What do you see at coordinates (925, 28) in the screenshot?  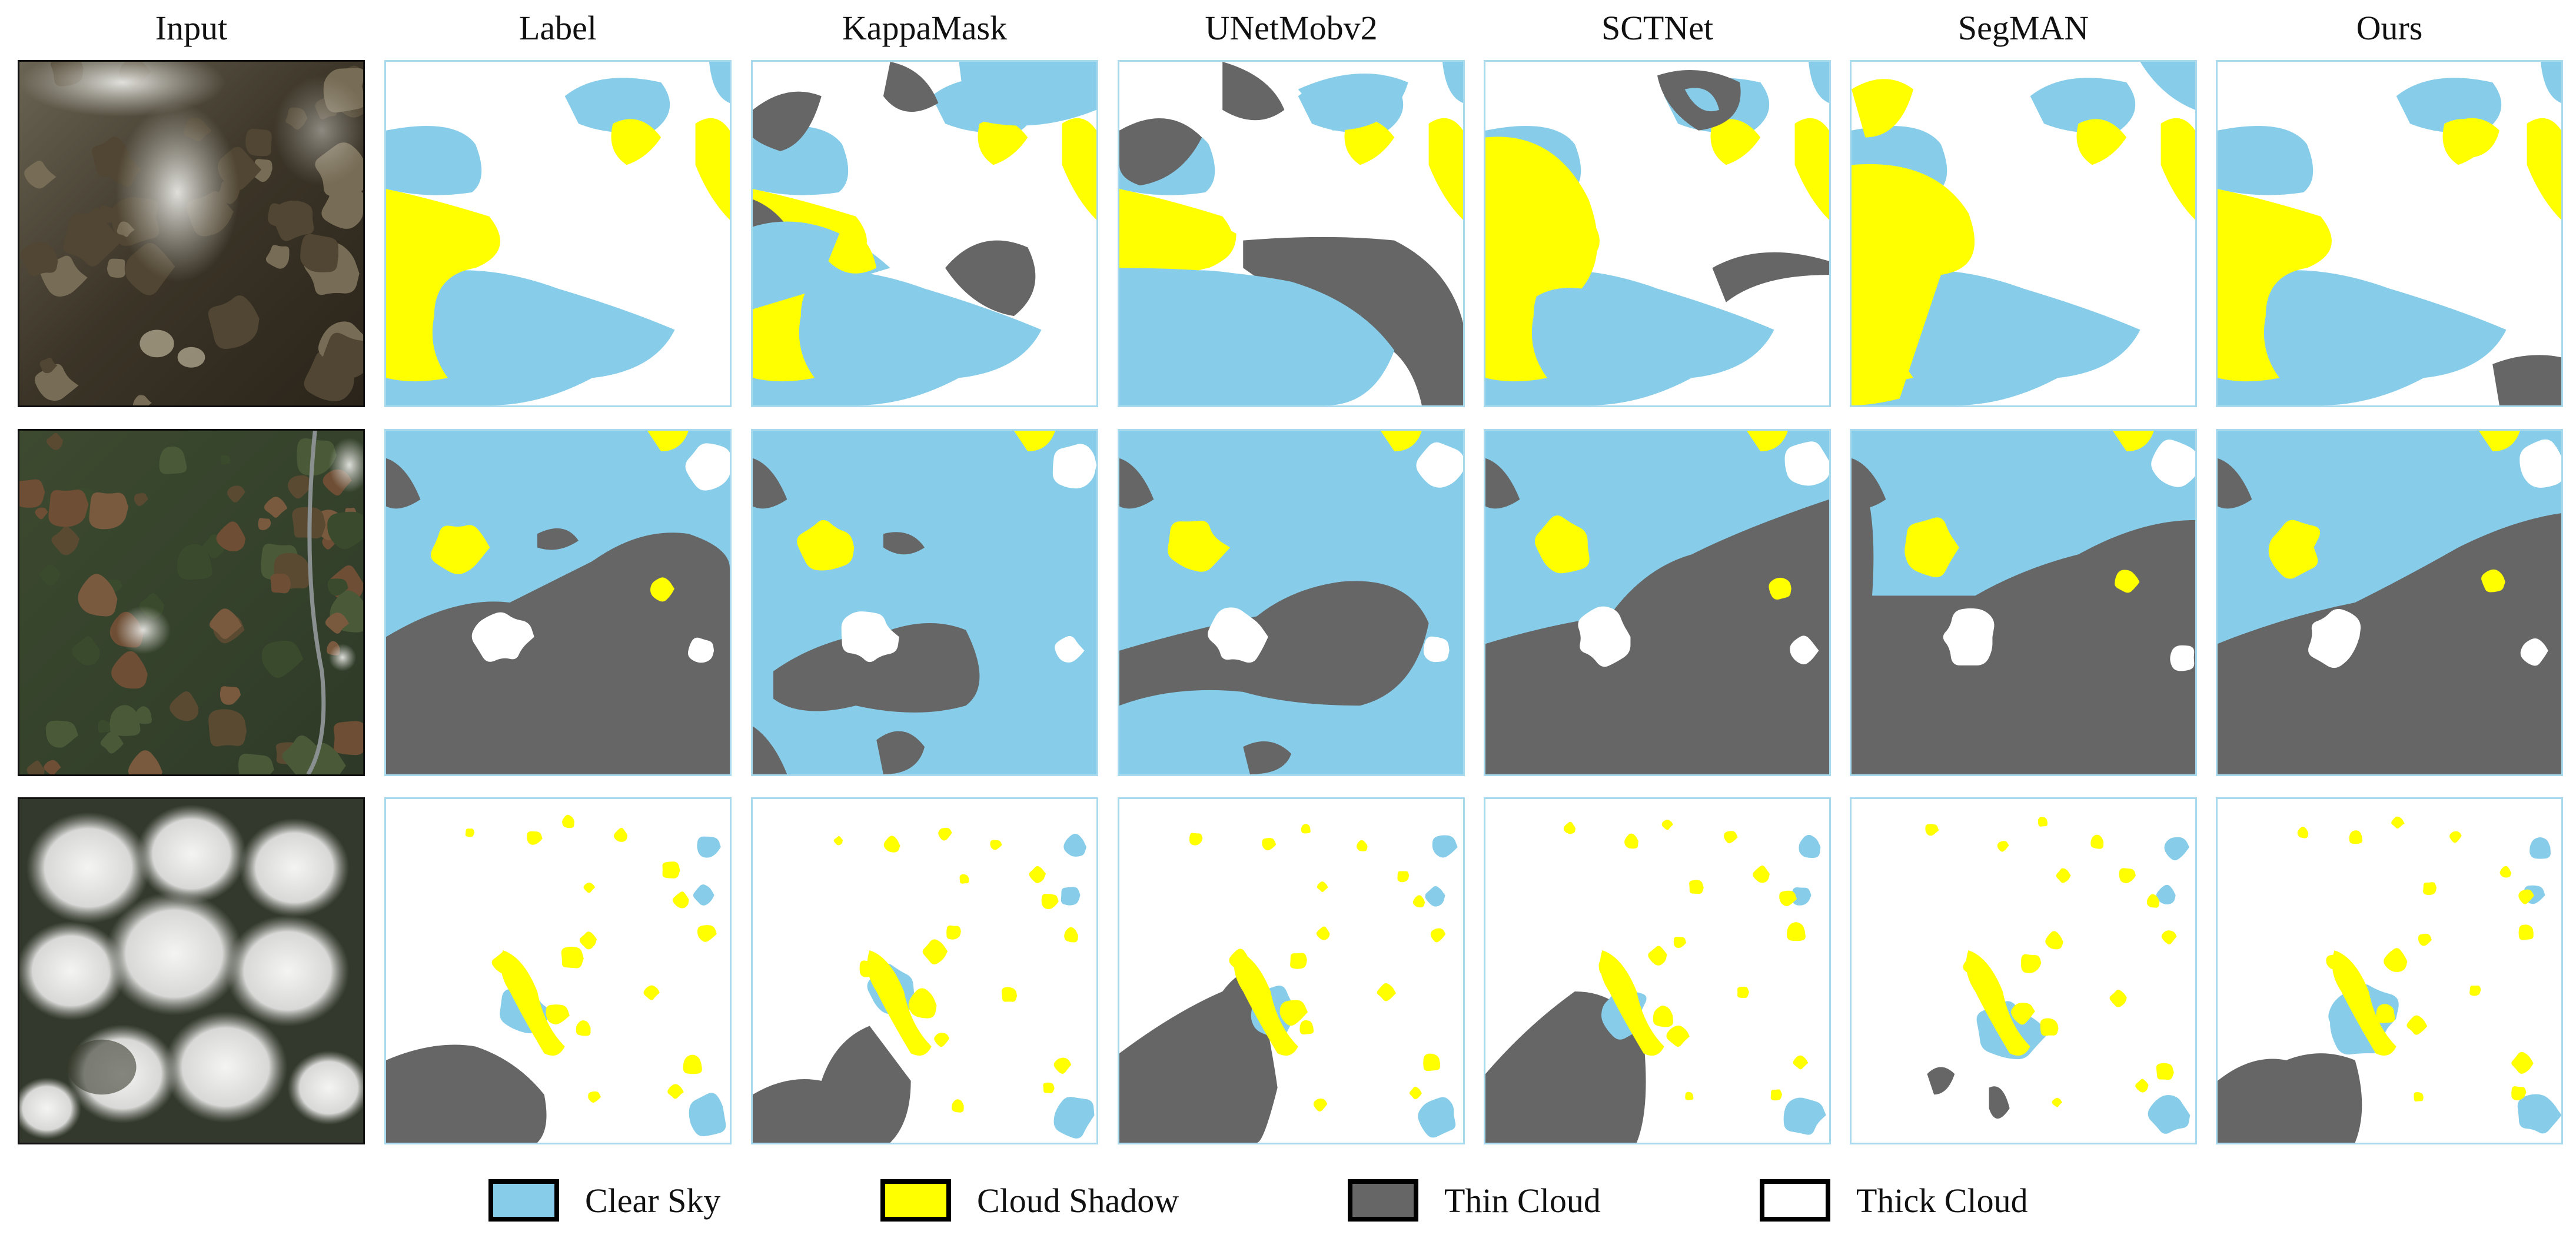 I see `column-header-kappamask: KappaMask` at bounding box center [925, 28].